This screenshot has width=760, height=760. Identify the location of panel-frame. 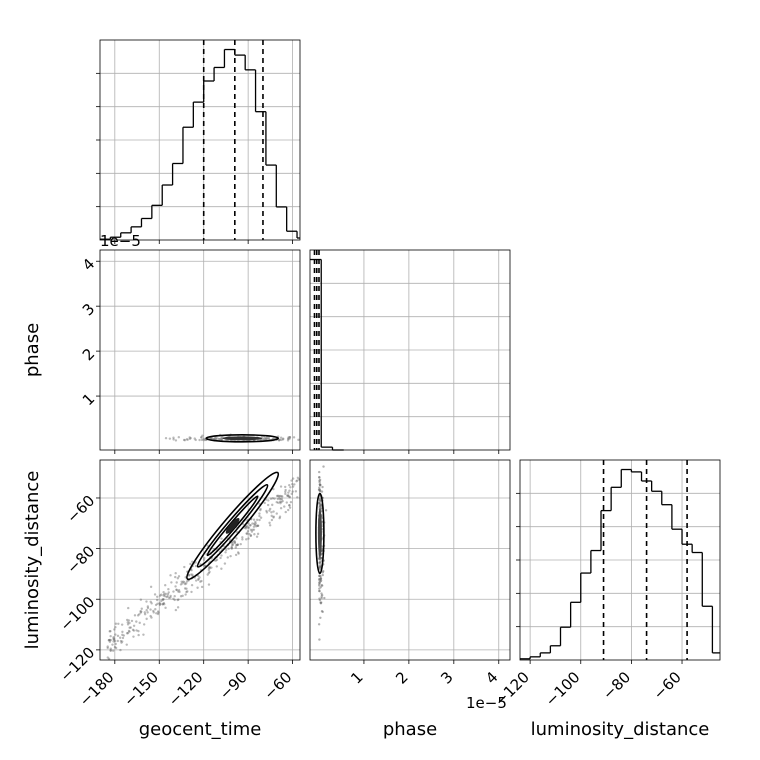
(620, 560).